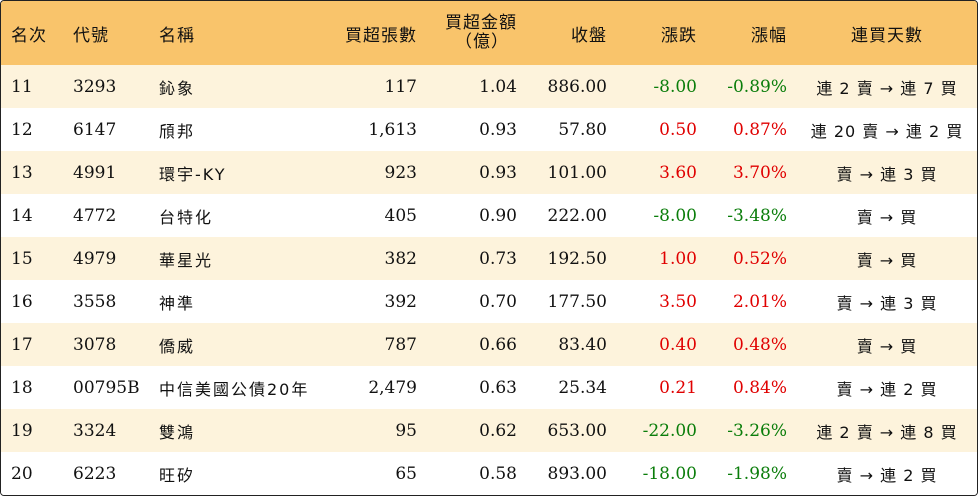 This screenshot has width=978, height=496. I want to click on cell-name: 台特化, so click(186, 217).